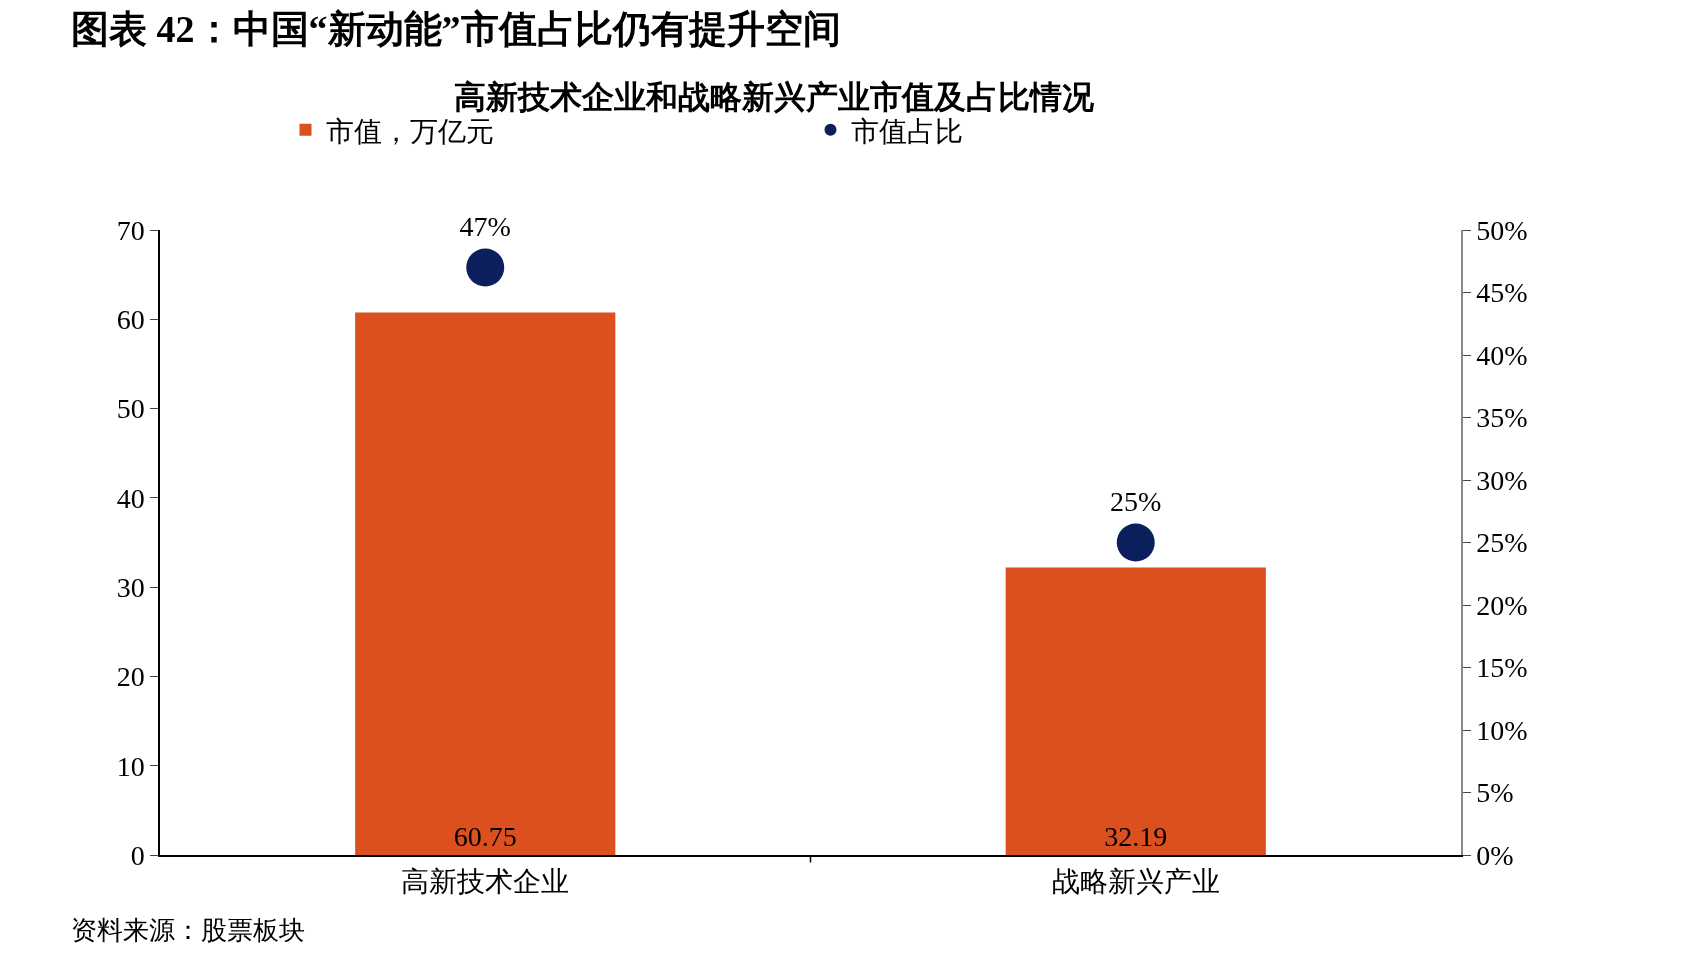  I want to click on y2-tick-label: 25%, so click(1502, 543).